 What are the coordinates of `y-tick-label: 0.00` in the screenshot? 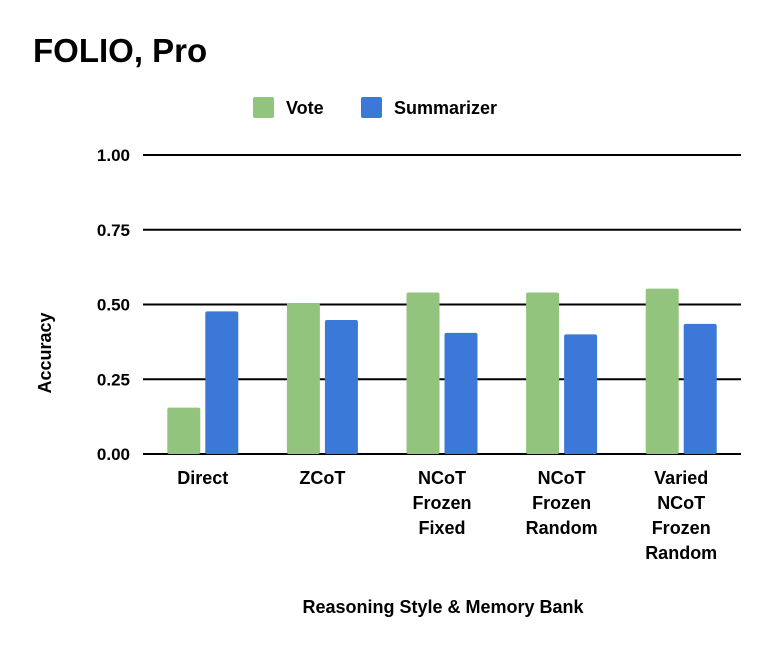 It's located at (113, 454).